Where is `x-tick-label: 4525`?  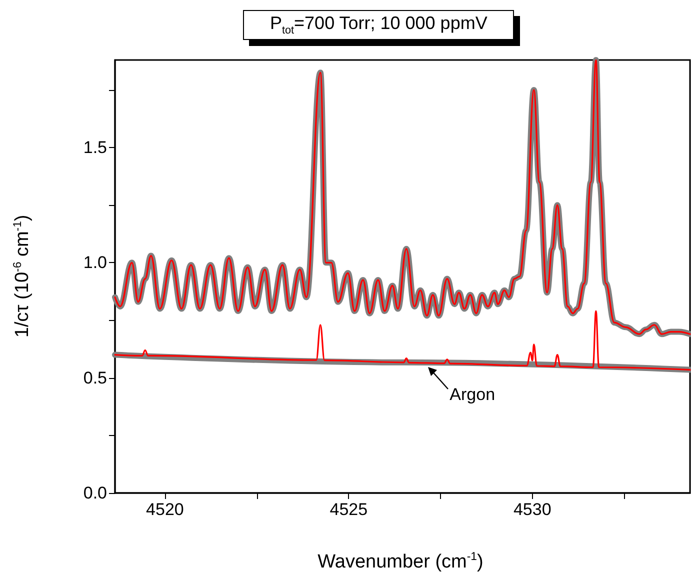
x-tick-label: 4525 is located at coordinates (349, 509).